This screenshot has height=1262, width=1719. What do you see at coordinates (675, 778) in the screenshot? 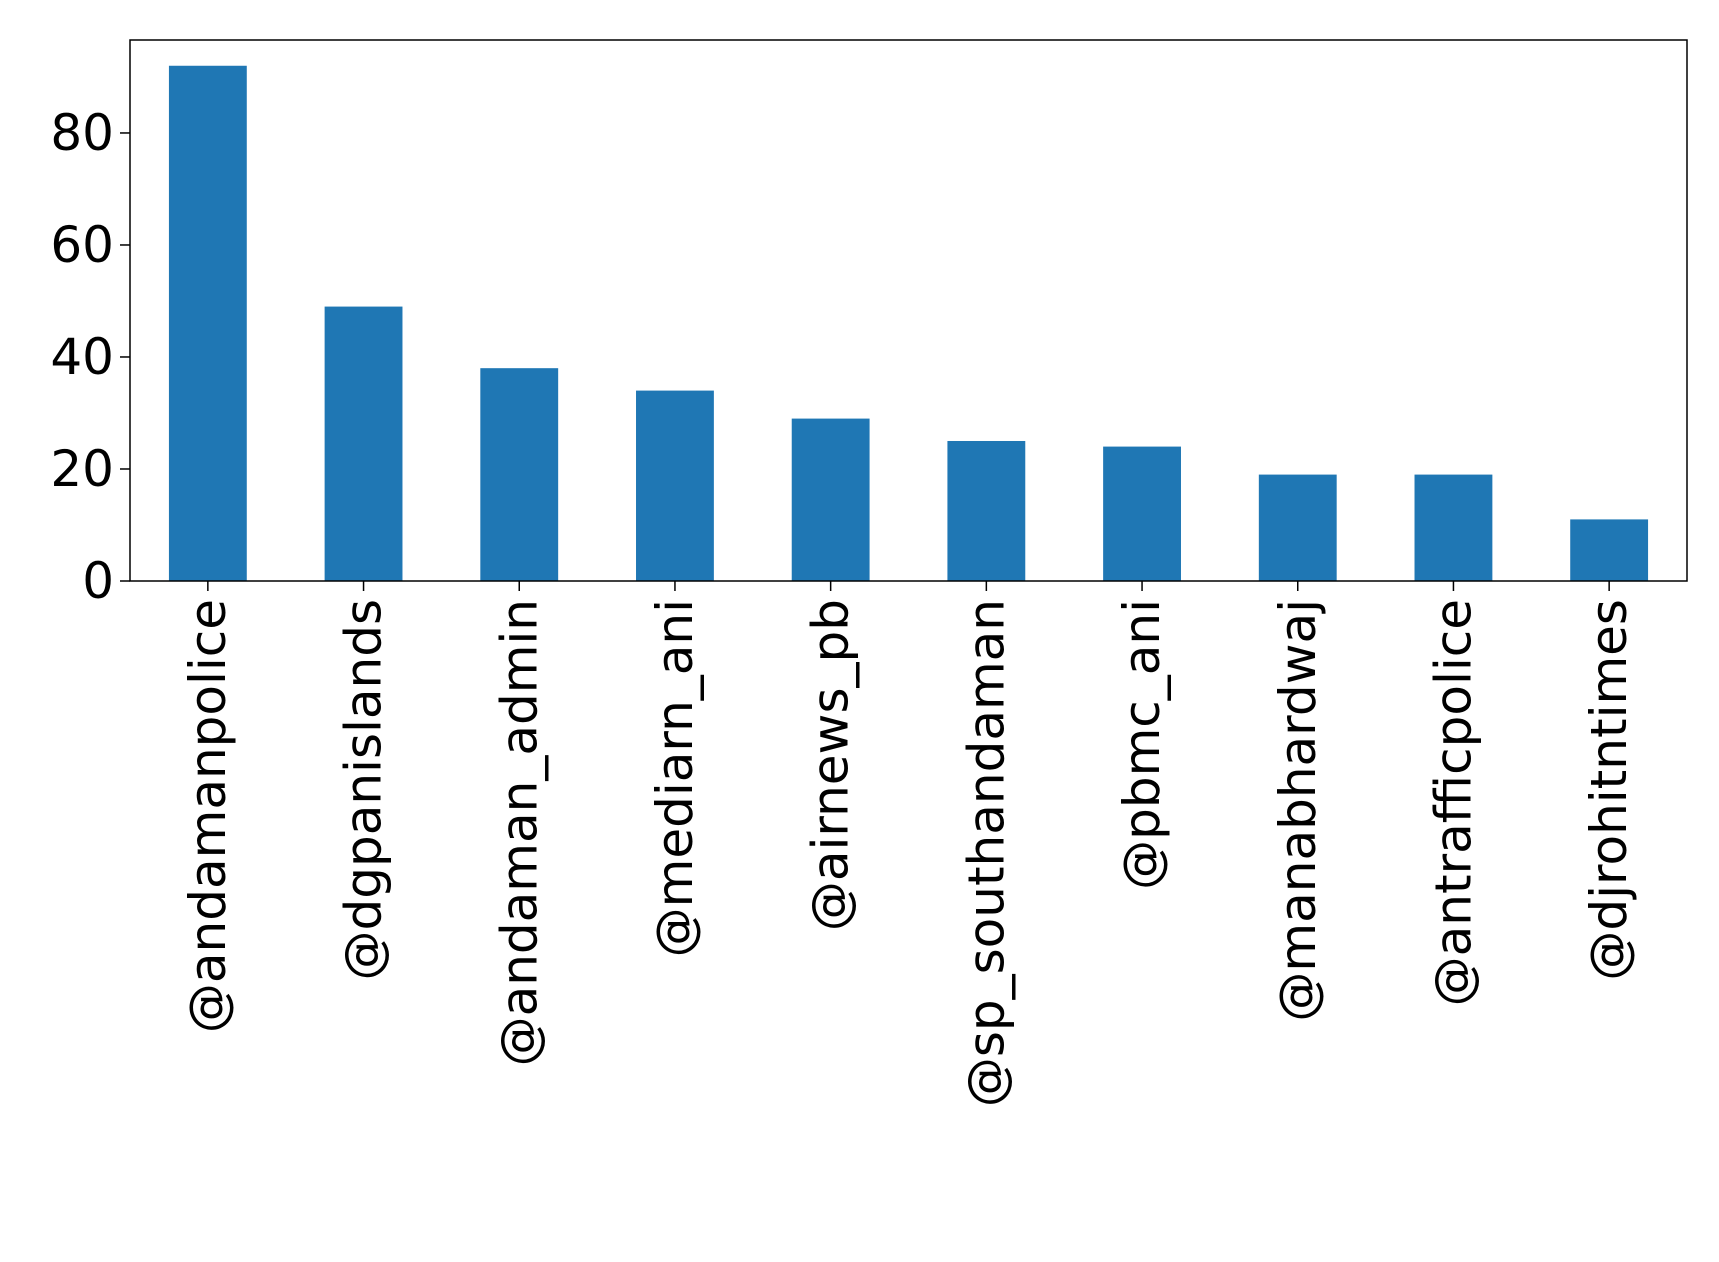
I see `x-tick-label: @mediarn_ani` at bounding box center [675, 778].